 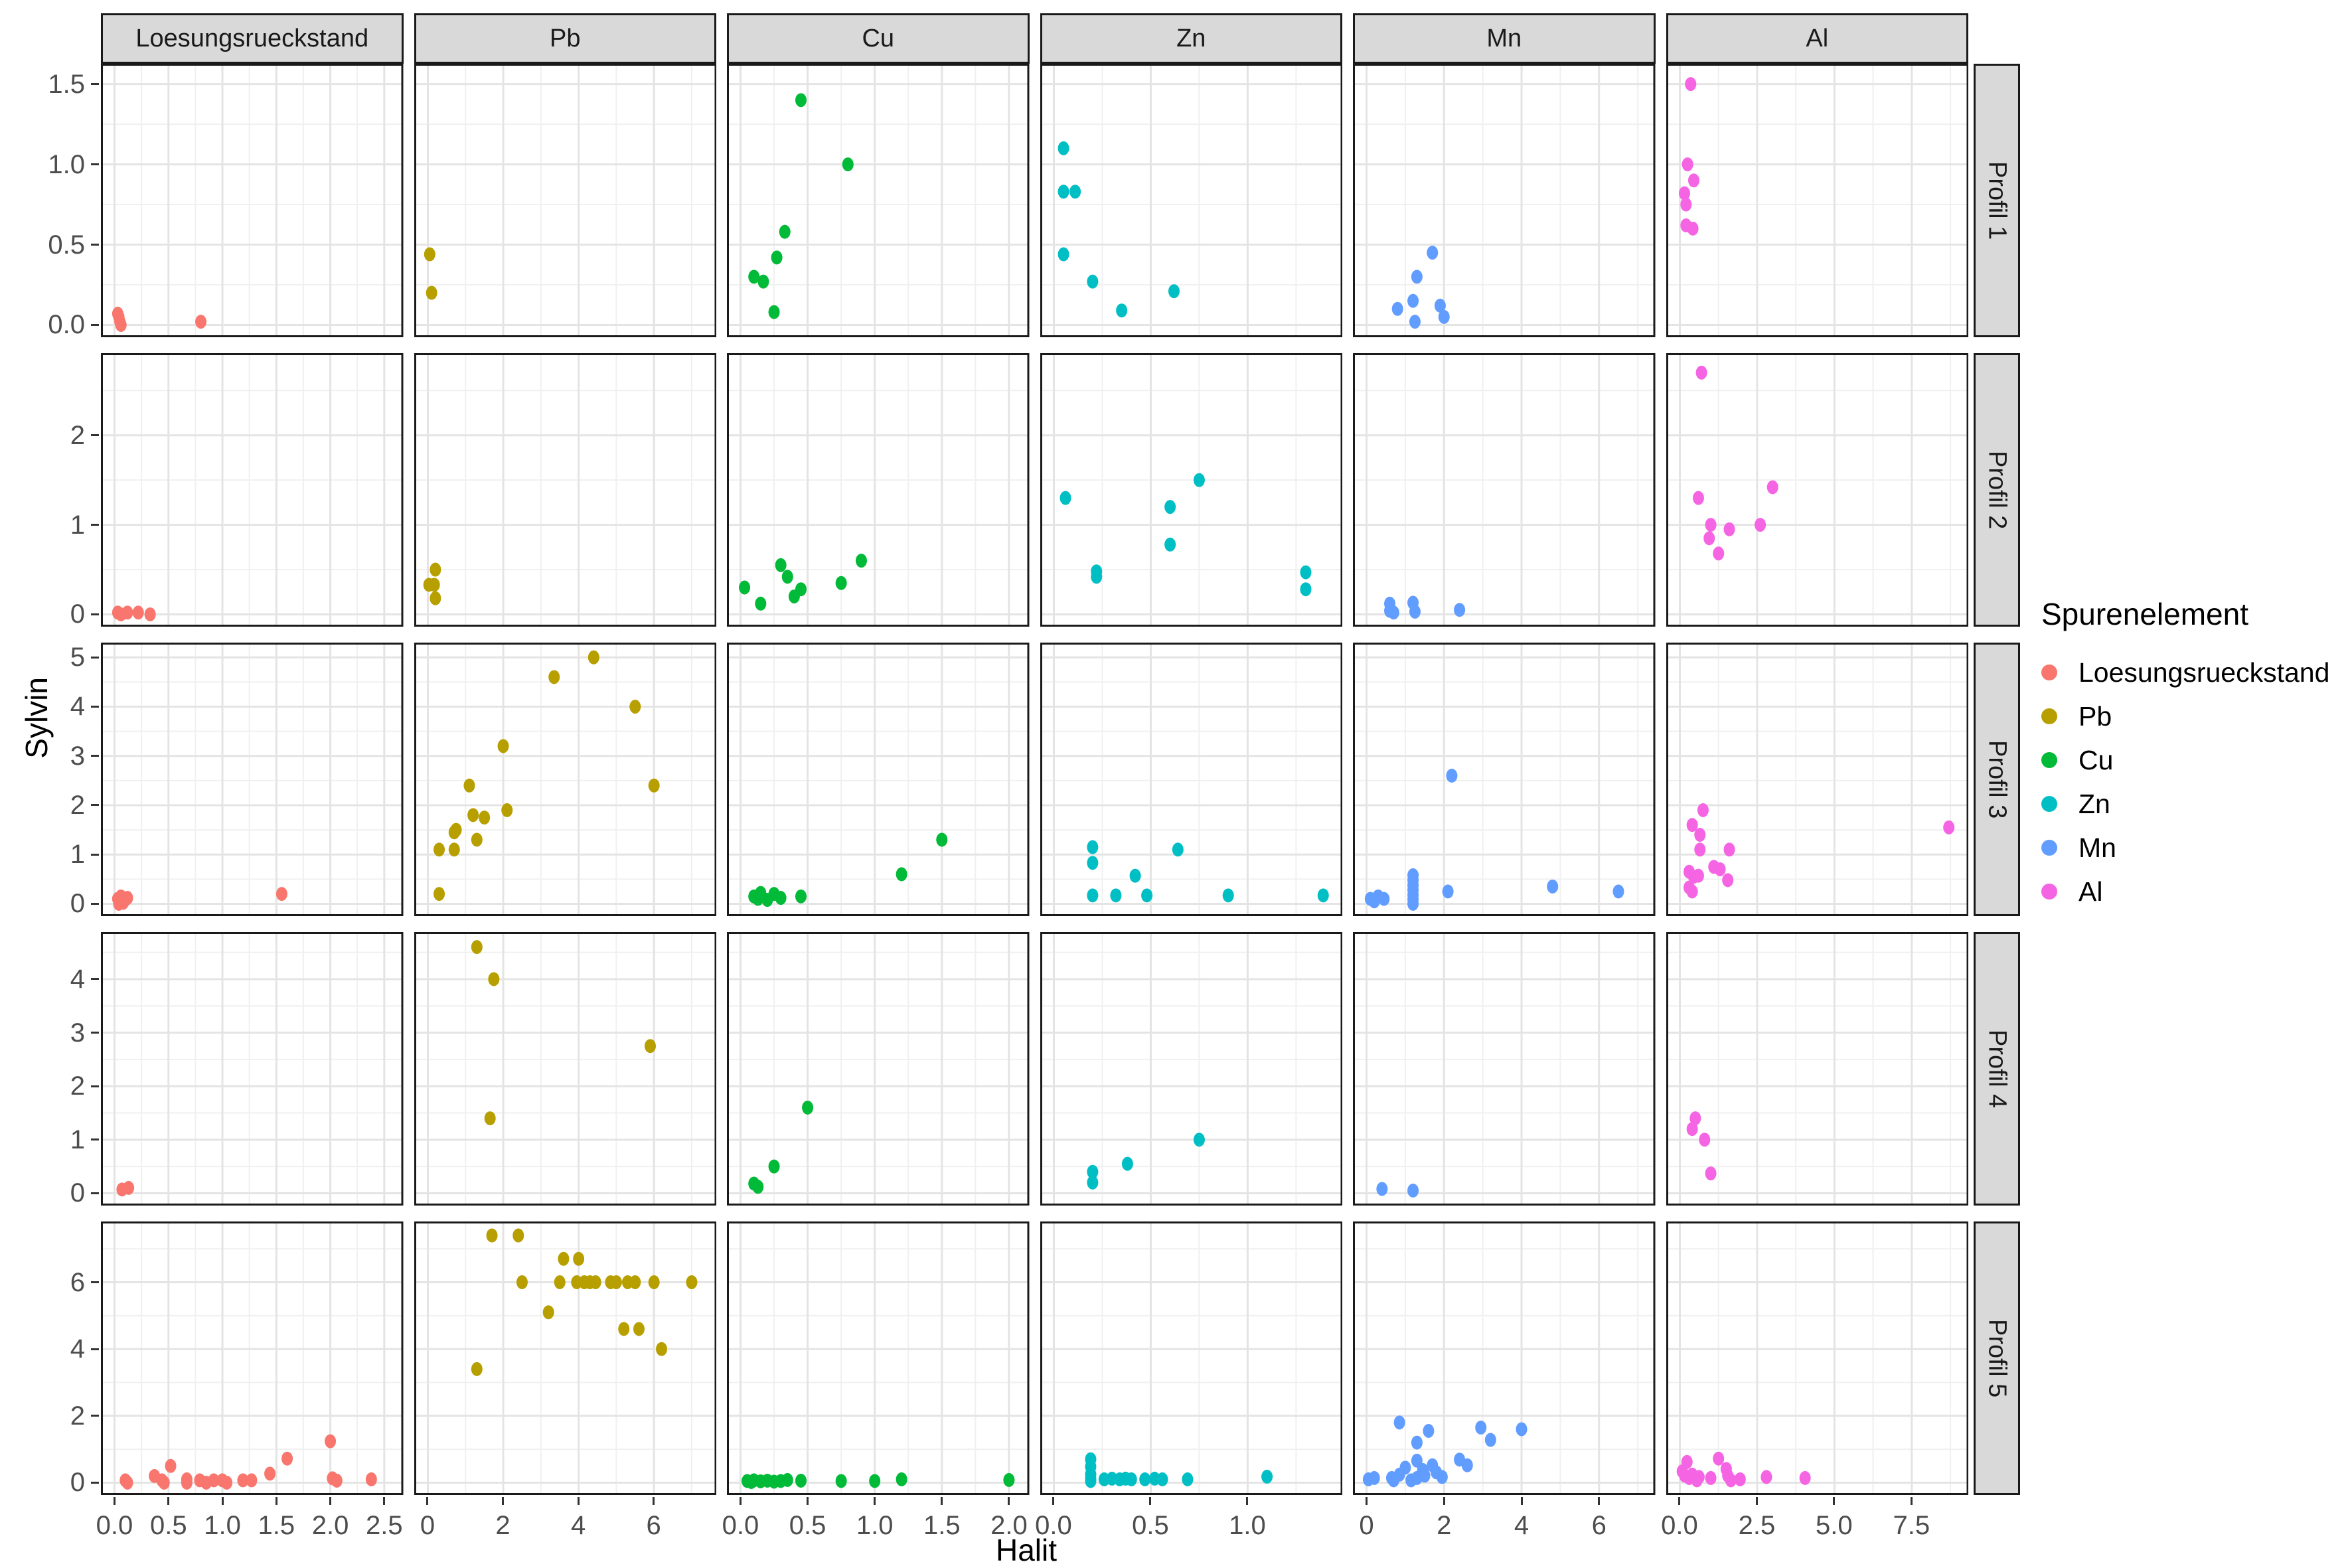 What do you see at coordinates (78, 1282) in the screenshot?
I see `y-tick-label: 6` at bounding box center [78, 1282].